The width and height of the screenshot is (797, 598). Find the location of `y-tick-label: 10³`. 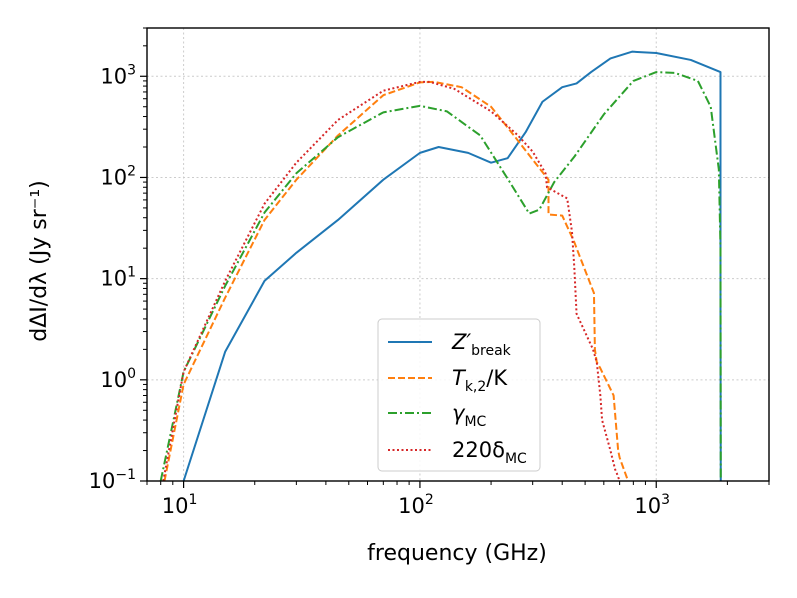

y-tick-label: 10³ is located at coordinates (118, 75).